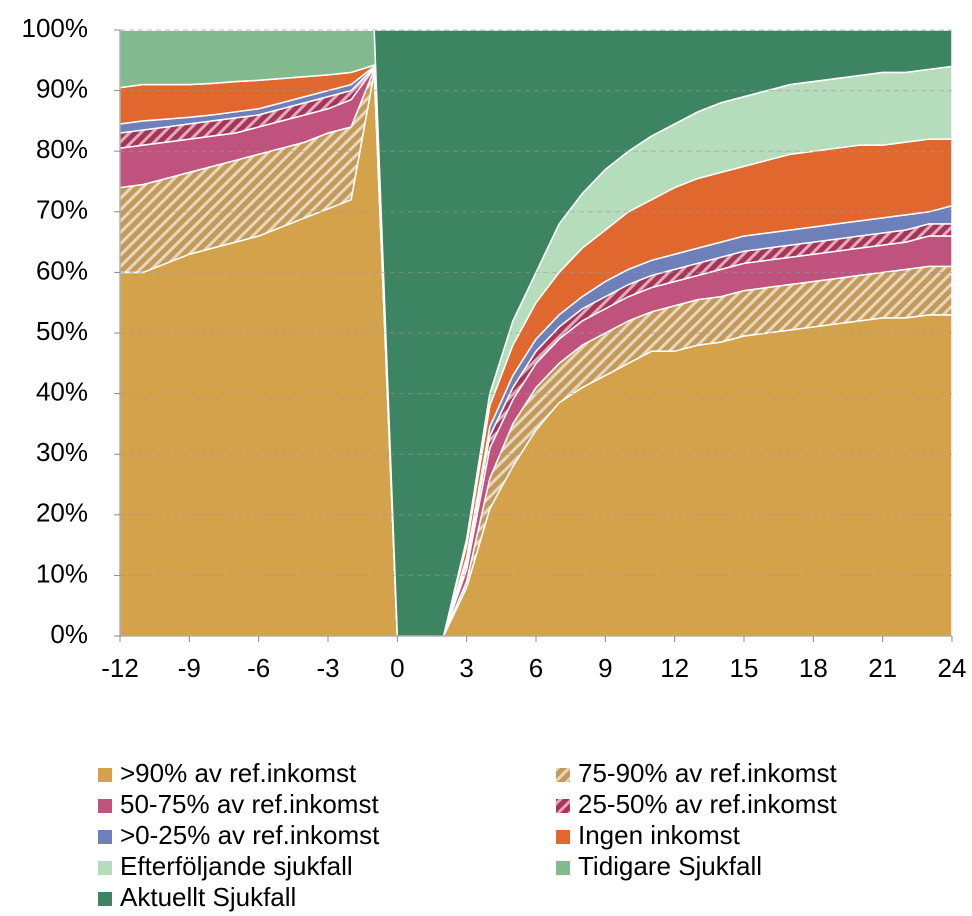 The image size is (972, 916). What do you see at coordinates (670, 866) in the screenshot?
I see `legend-label: Tidigare Sjukfall` at bounding box center [670, 866].